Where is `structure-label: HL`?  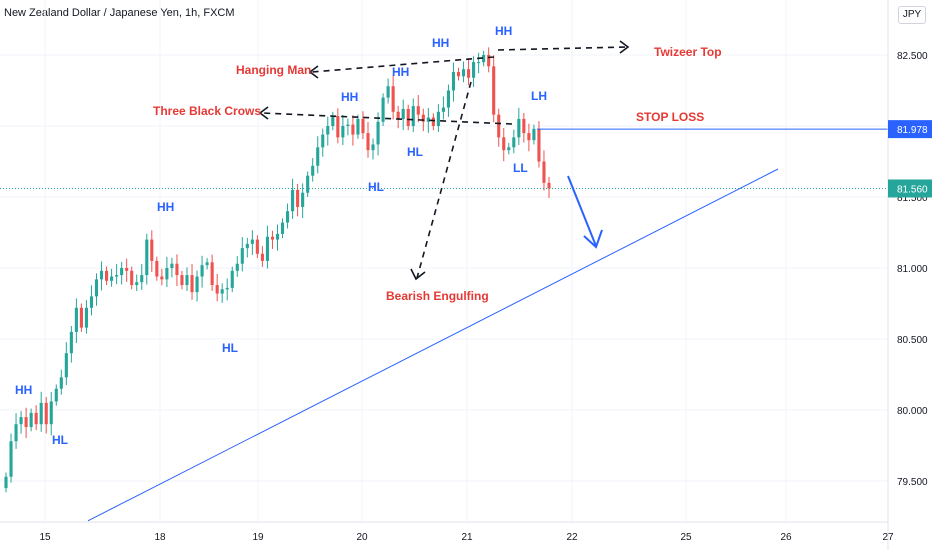 structure-label: HL is located at coordinates (415, 152).